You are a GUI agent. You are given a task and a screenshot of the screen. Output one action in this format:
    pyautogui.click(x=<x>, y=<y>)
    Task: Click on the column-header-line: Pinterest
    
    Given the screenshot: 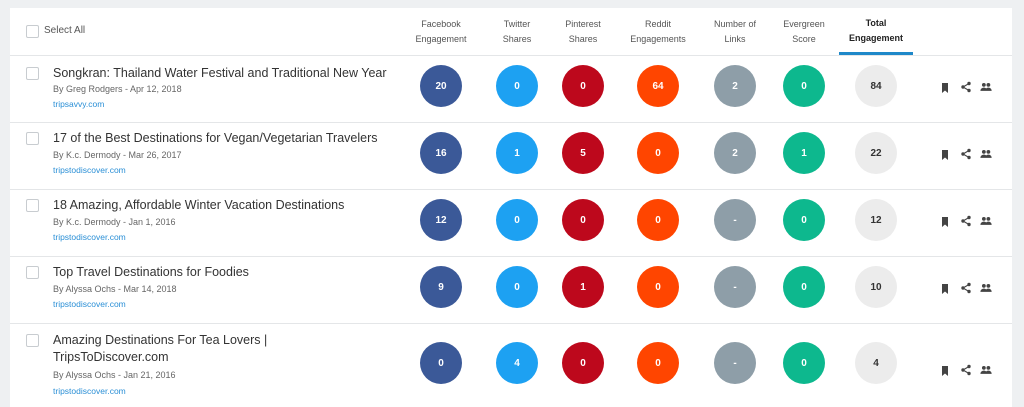 What is the action you would take?
    pyautogui.click(x=583, y=24)
    